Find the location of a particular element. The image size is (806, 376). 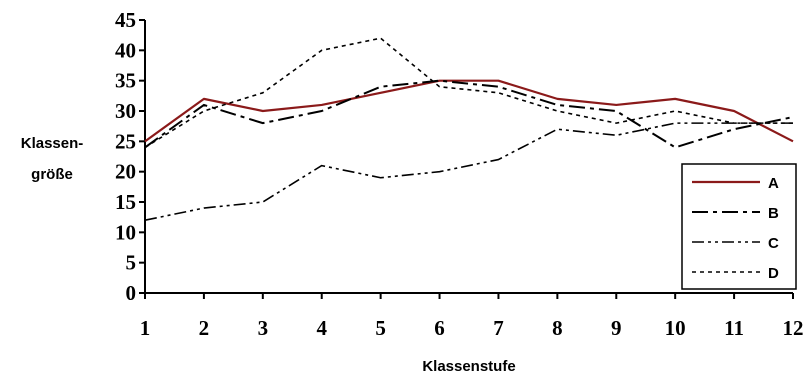

x-tick-label: 6 is located at coordinates (439, 328).